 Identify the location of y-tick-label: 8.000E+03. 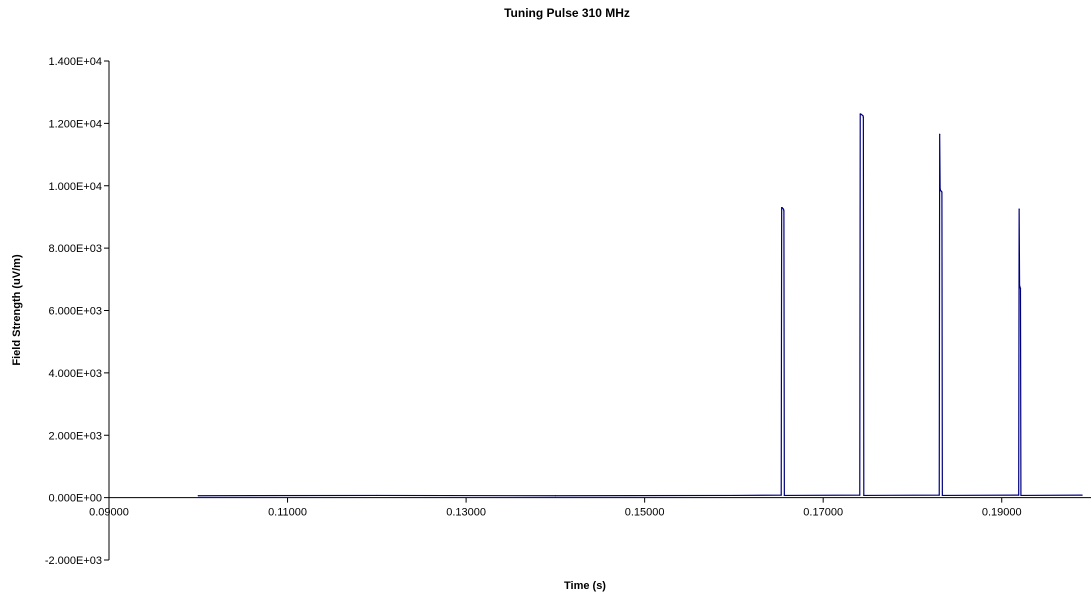
(75, 249).